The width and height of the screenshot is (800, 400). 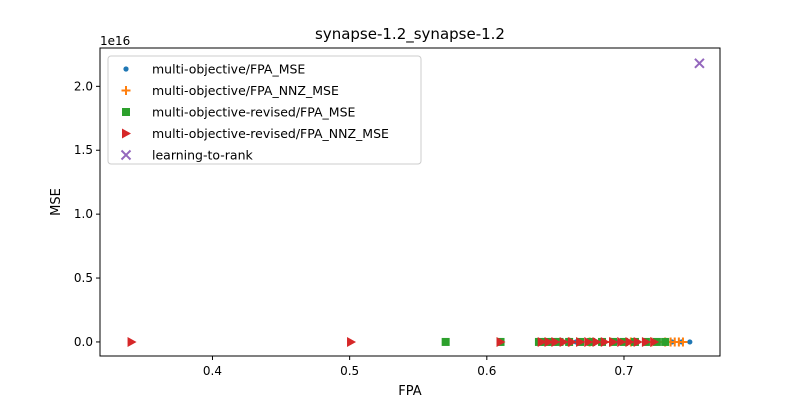 What do you see at coordinates (83, 278) in the screenshot?
I see `y-tick-label: 0.5` at bounding box center [83, 278].